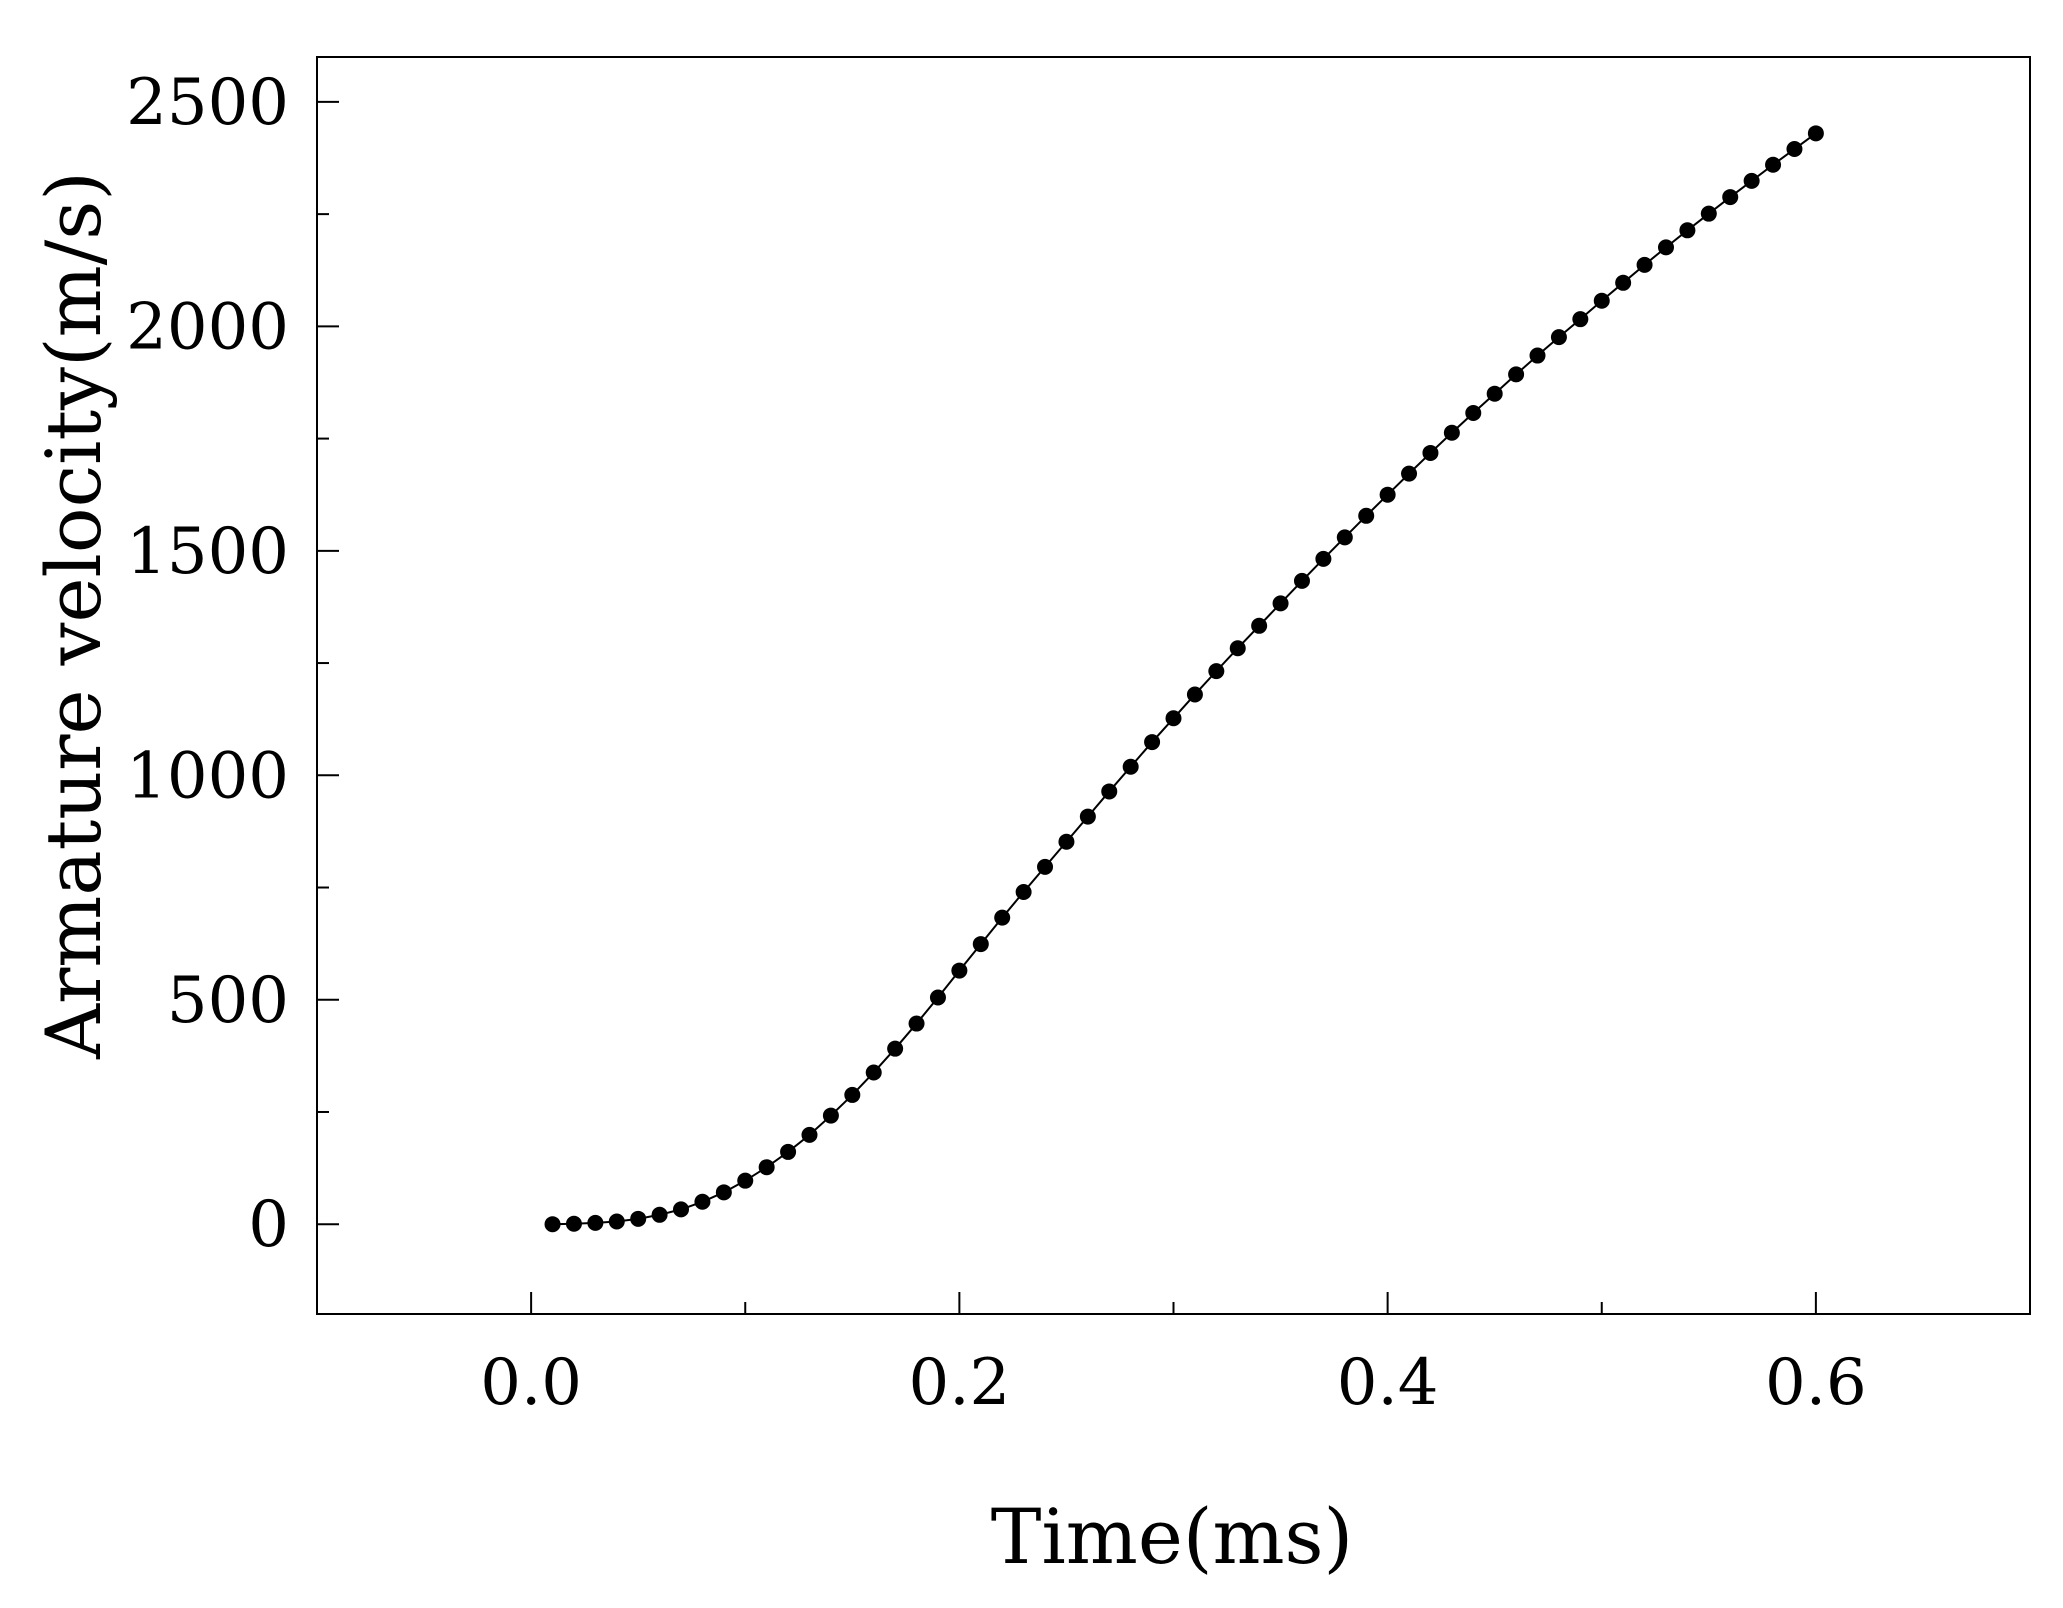 The image size is (2063, 1608). Describe the element at coordinates (1173, 1303) in the screenshot. I see `x-axis-ticks` at that location.